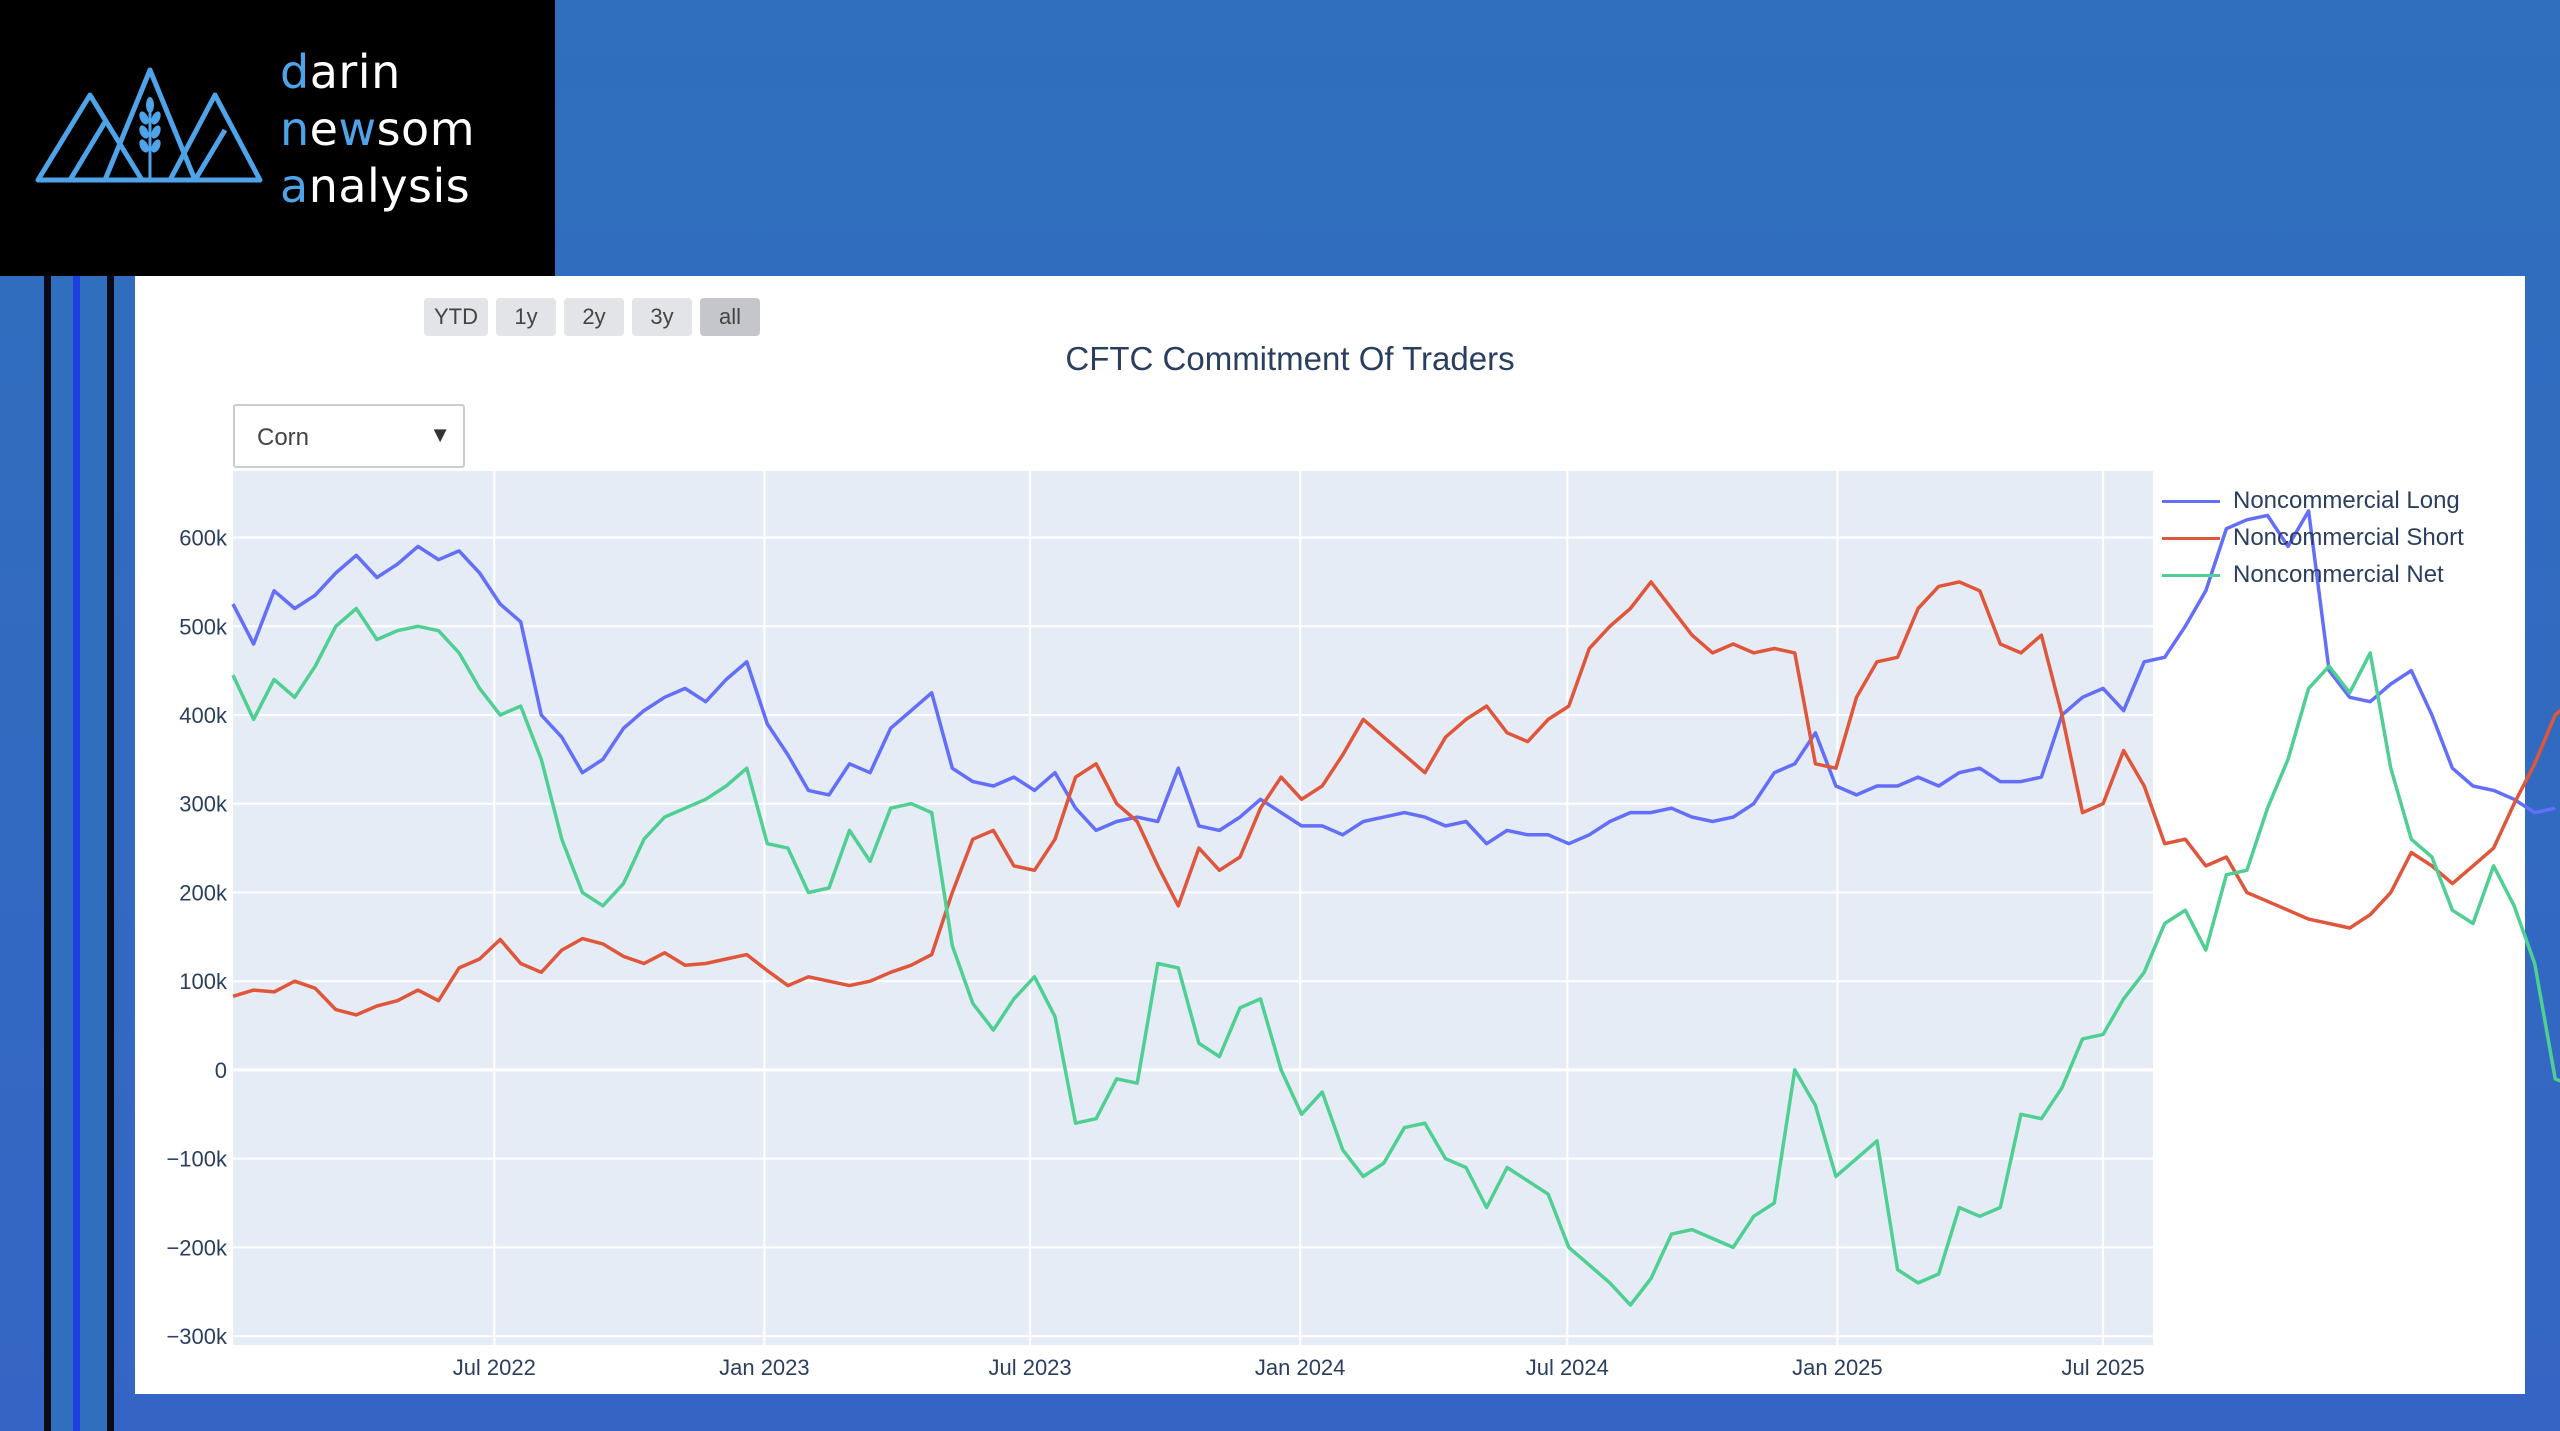 Image resolution: width=2560 pixels, height=1431 pixels. Describe the element at coordinates (203, 892) in the screenshot. I see `y-tick-label: 200k` at that location.